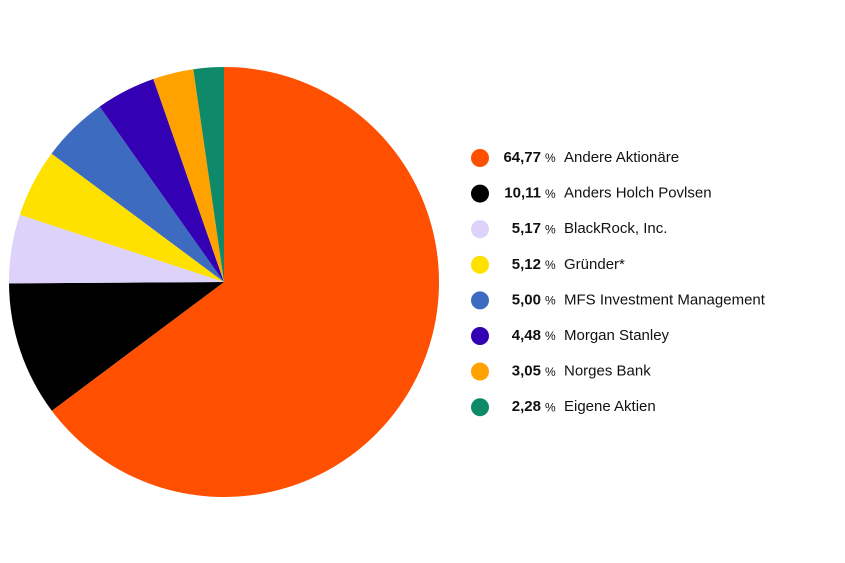 Image resolution: width=845 pixels, height=563 pixels. What do you see at coordinates (526, 228) in the screenshot?
I see `legend-value: 5,17` at bounding box center [526, 228].